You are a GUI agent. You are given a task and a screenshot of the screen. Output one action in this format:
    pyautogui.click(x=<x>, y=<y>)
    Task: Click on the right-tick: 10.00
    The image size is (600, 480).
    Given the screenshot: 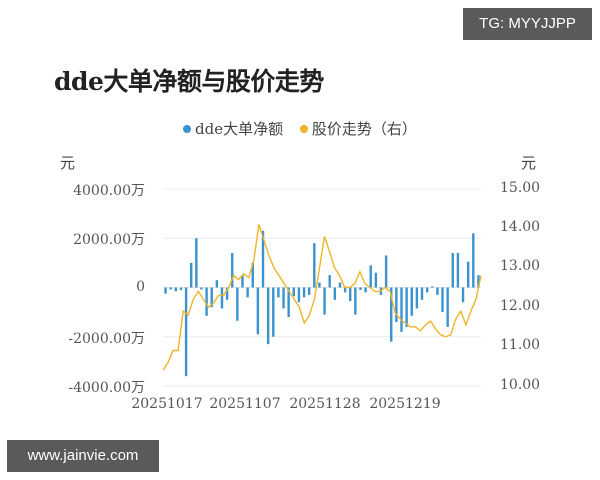 What is the action you would take?
    pyautogui.click(x=520, y=385)
    